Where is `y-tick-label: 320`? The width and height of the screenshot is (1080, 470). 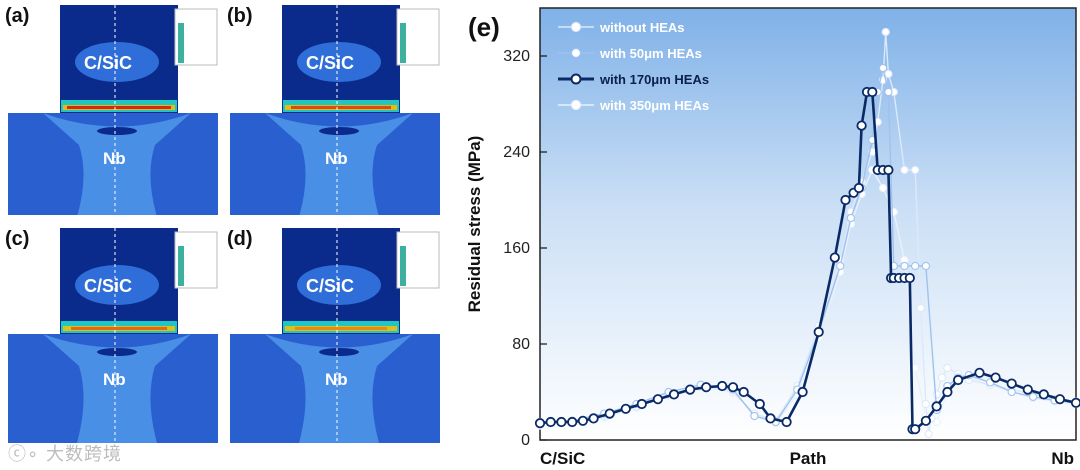
y-tick-label: 320 is located at coordinates (516, 56).